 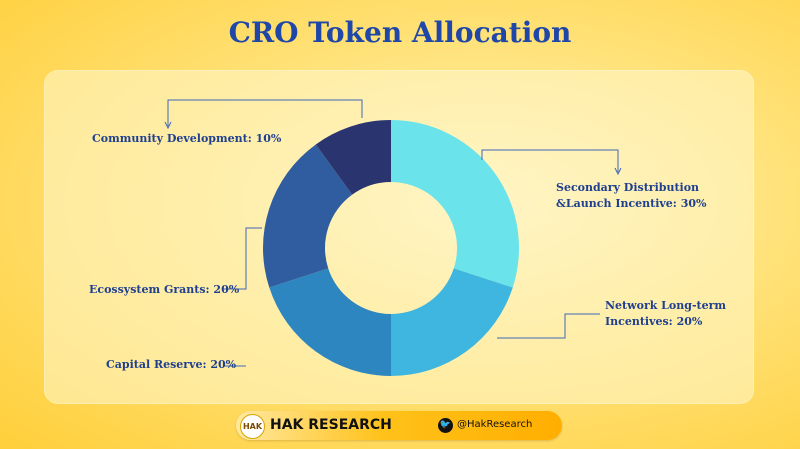 I want to click on leader-community-development, so click(x=265, y=112).